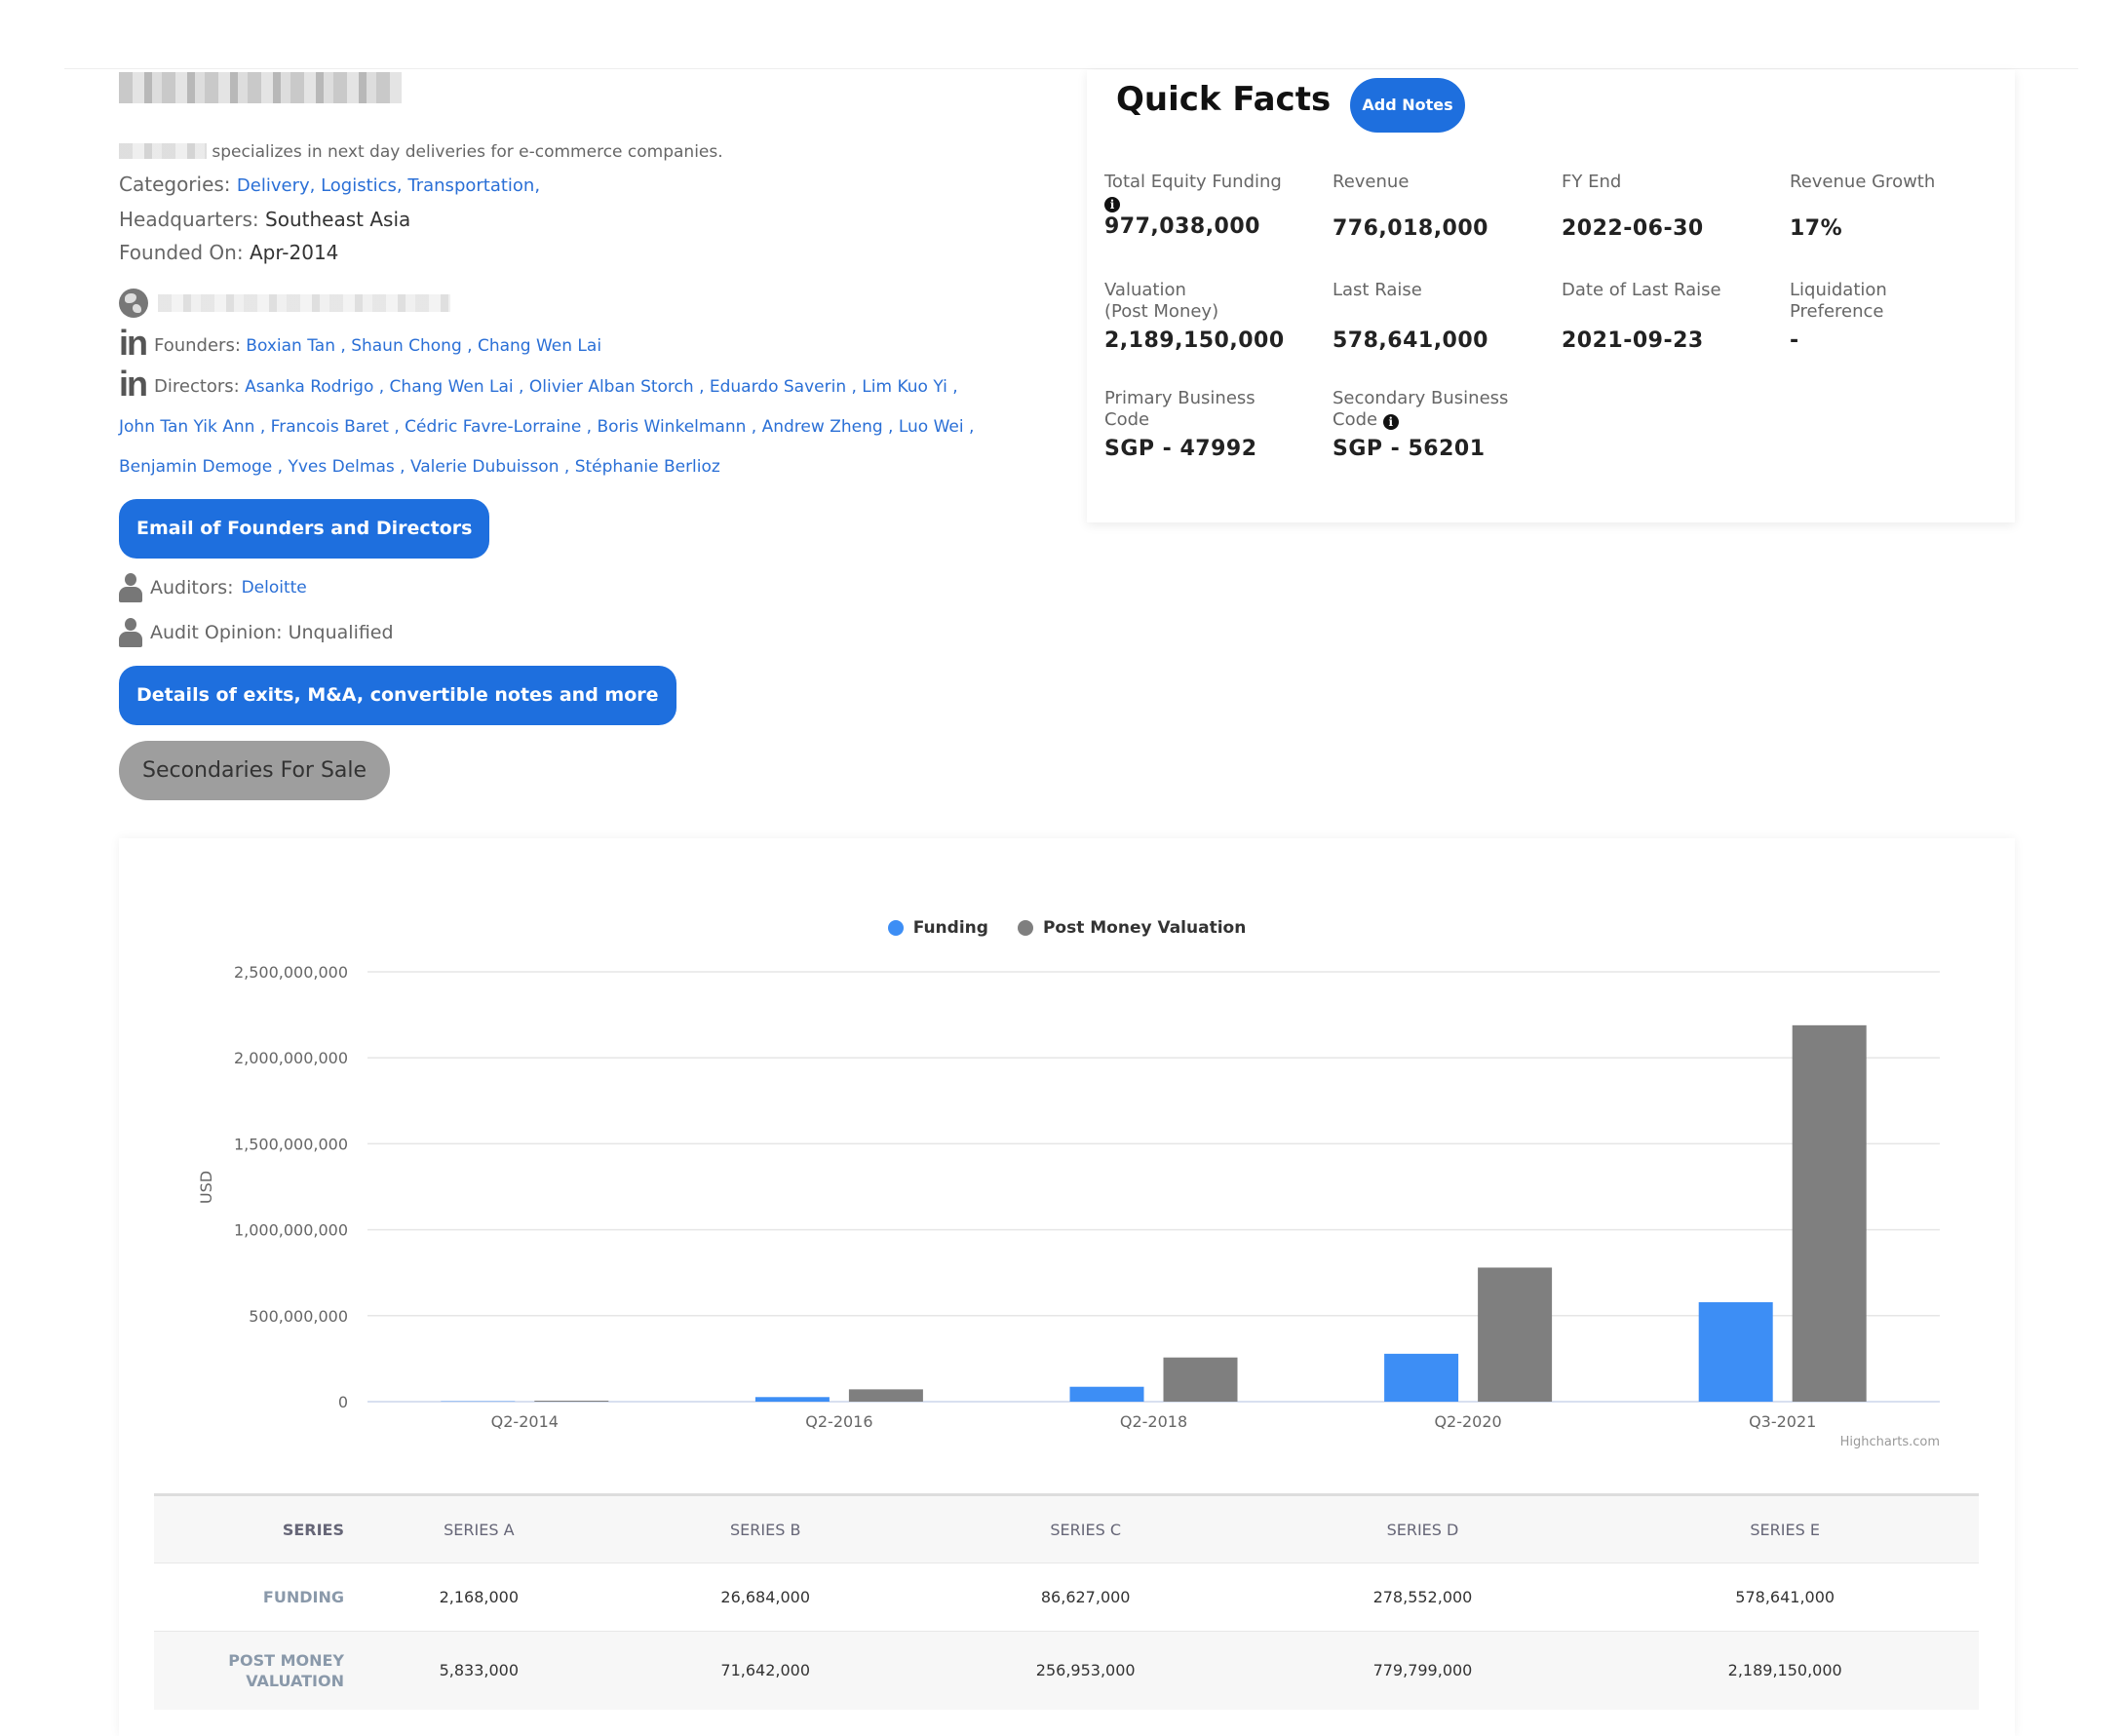  Describe the element at coordinates (1410, 316) in the screenshot. I see `fact-last-raise: Last Raise 578,641,000` at that location.